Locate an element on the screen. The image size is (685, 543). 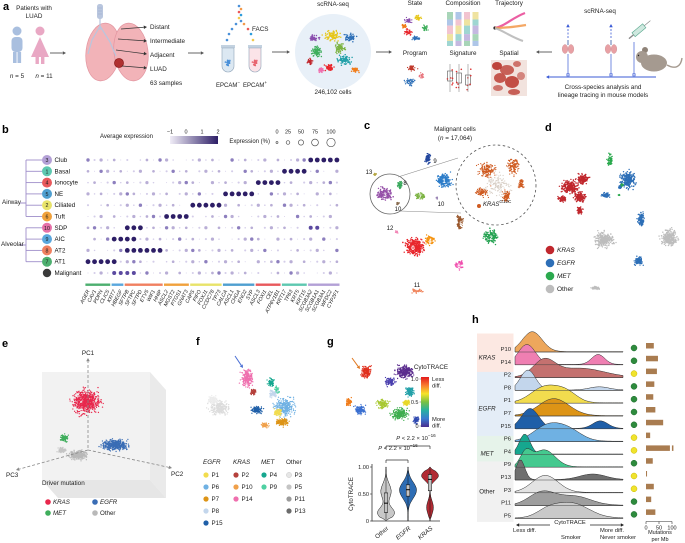
ridge-P11 is located at coordinates (569, 498).